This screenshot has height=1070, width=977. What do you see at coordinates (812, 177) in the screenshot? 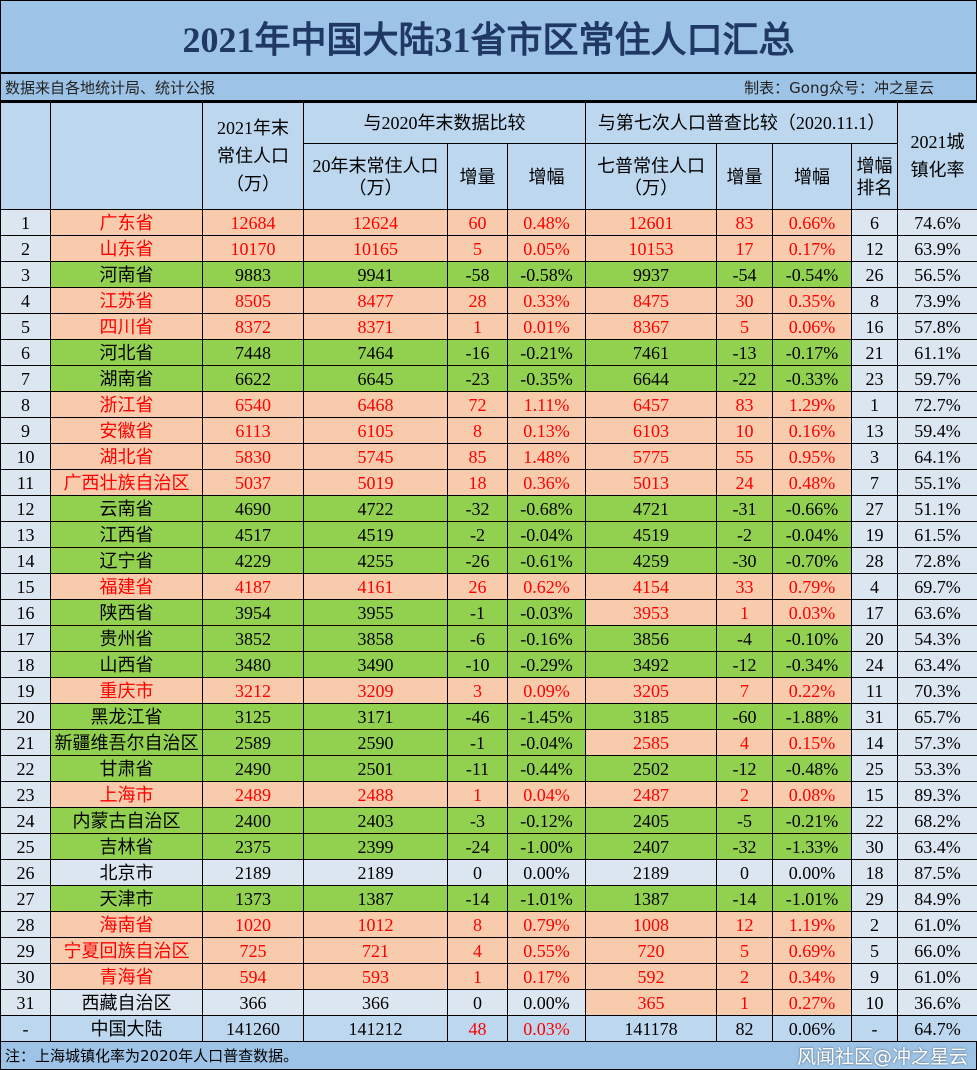
I see `header-pct2: 增幅` at bounding box center [812, 177].